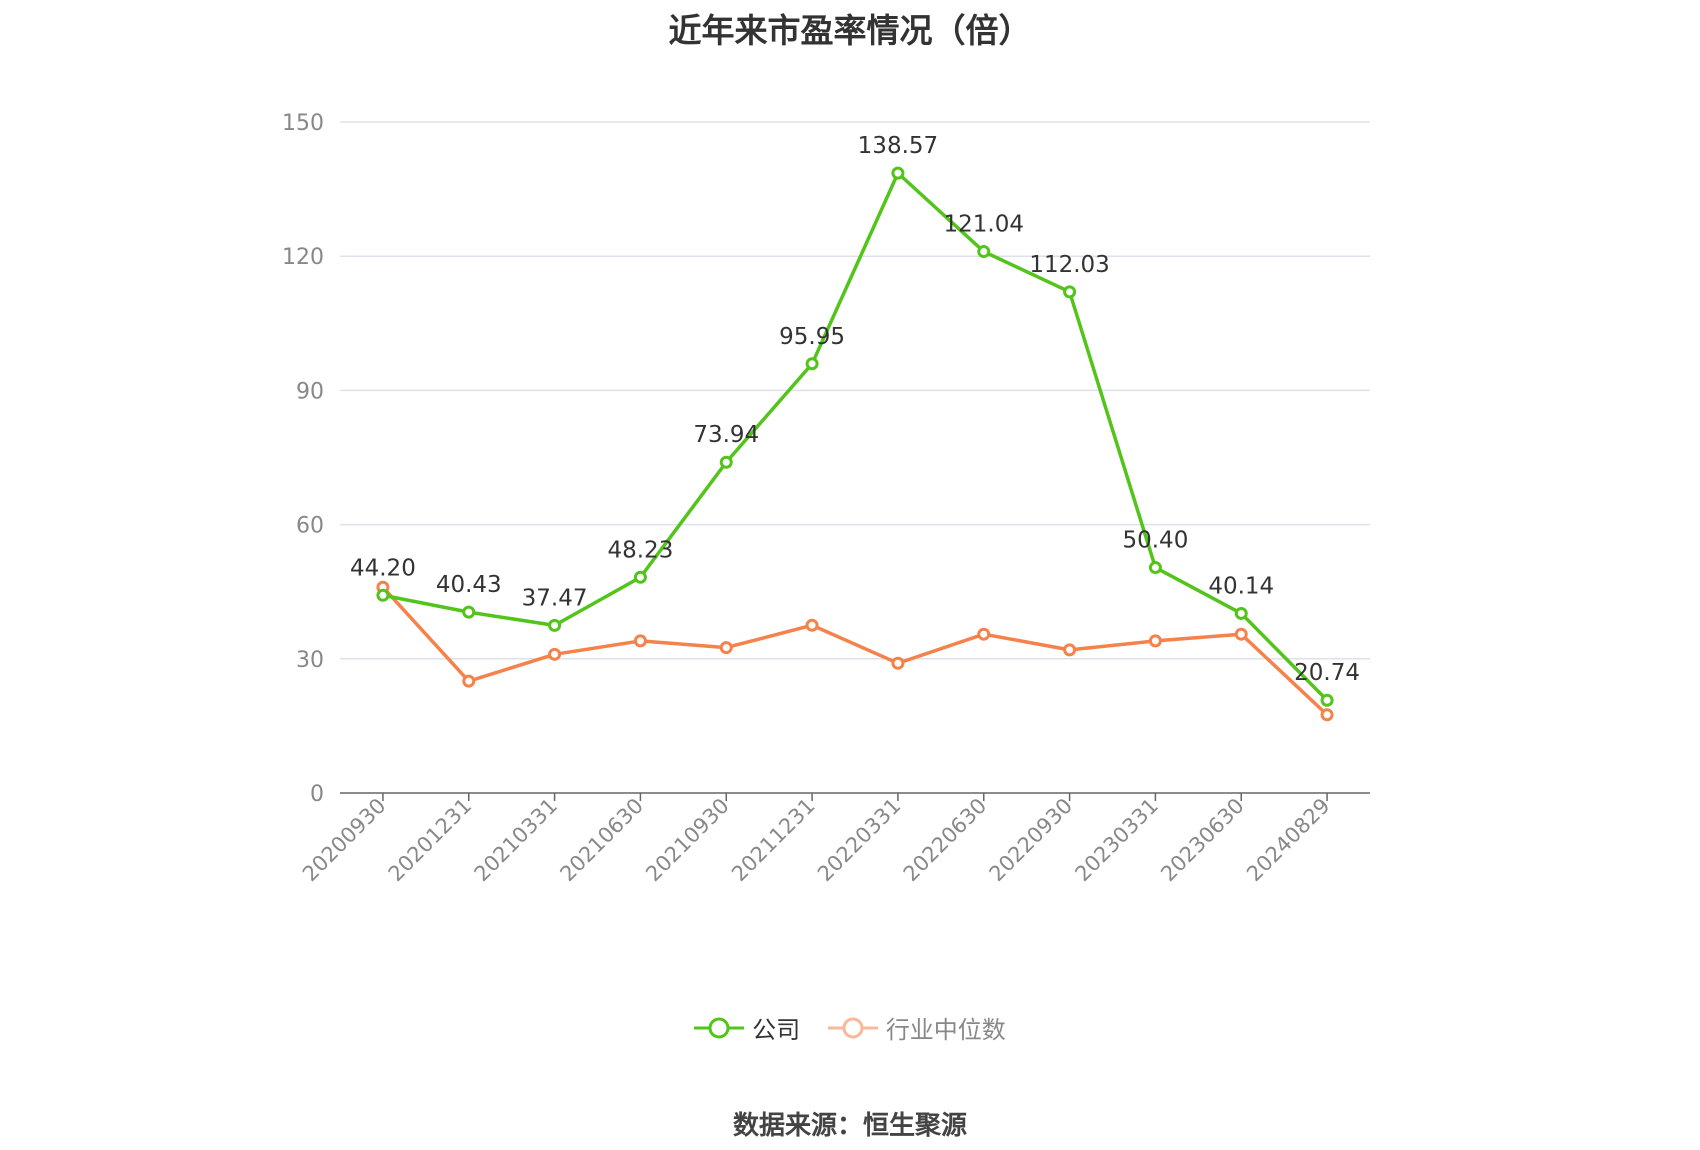 The width and height of the screenshot is (1700, 1150). I want to click on data-label: 44.20, so click(383, 568).